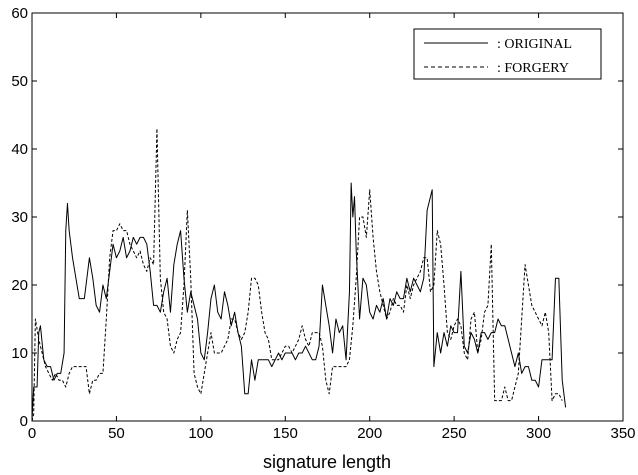  Describe the element at coordinates (533, 68) in the screenshot. I see `legend-label-forgery: : FORGERY` at that location.